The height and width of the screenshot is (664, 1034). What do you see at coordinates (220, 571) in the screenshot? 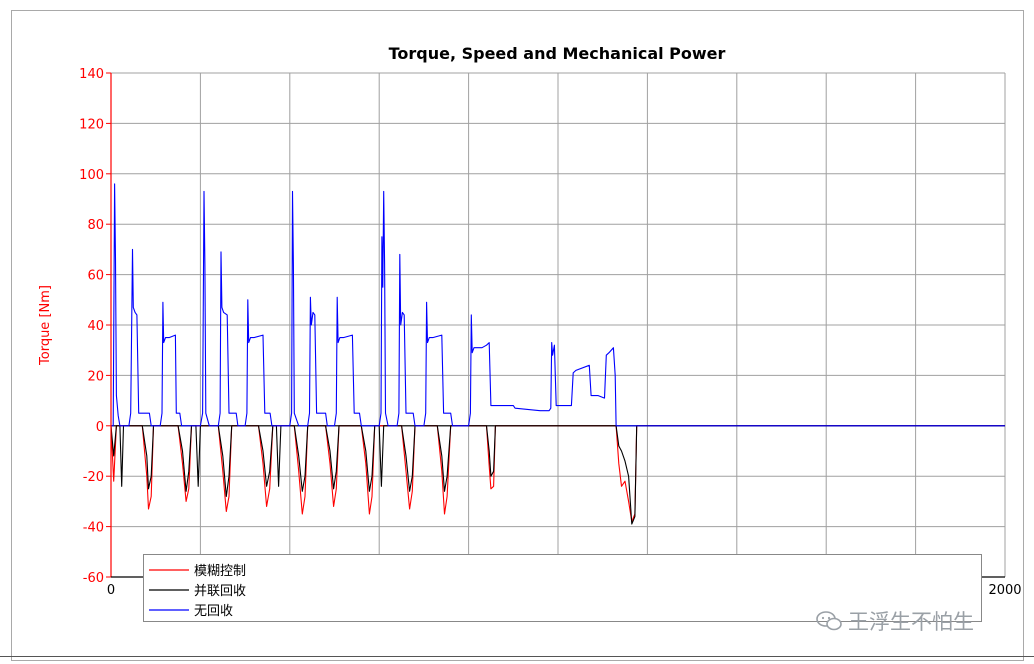
I see `legend-label: 模糊控制` at bounding box center [220, 571].